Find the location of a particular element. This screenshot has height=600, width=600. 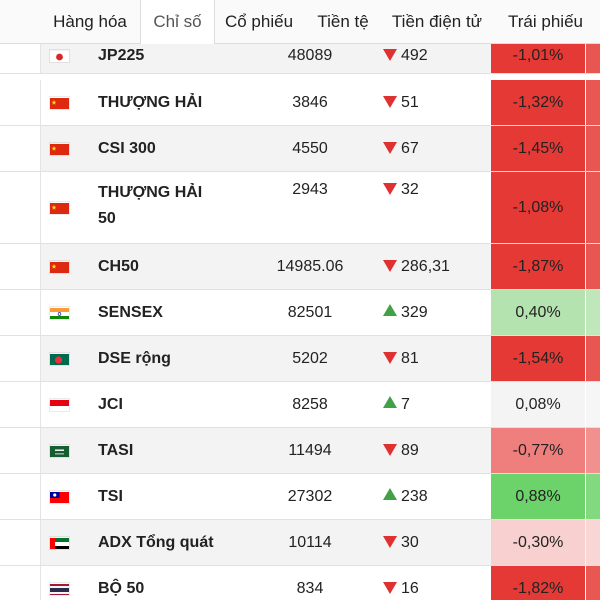

last-price: 14985.06 is located at coordinates (310, 266).